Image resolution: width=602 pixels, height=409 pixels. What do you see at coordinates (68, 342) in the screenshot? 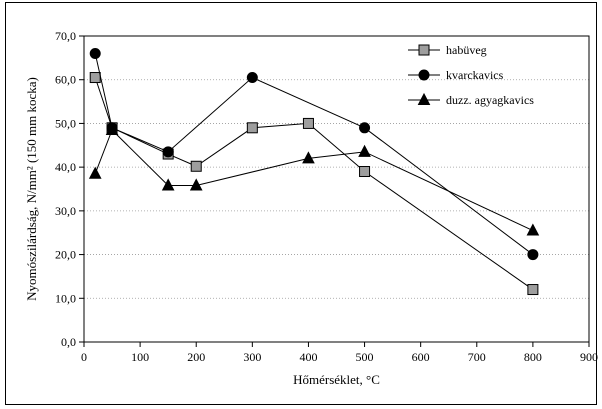
I see `y-tick-label: 0,0` at bounding box center [68, 342].